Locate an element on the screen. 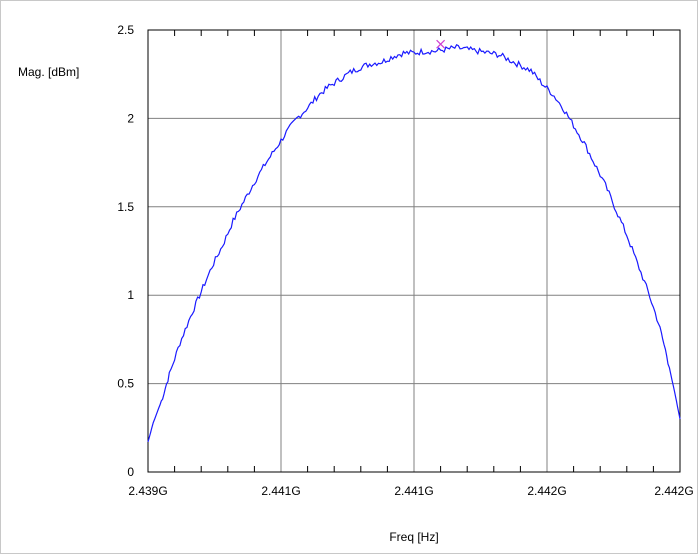 The height and width of the screenshot is (554, 698). y-tick-label: 0 is located at coordinates (130, 472).